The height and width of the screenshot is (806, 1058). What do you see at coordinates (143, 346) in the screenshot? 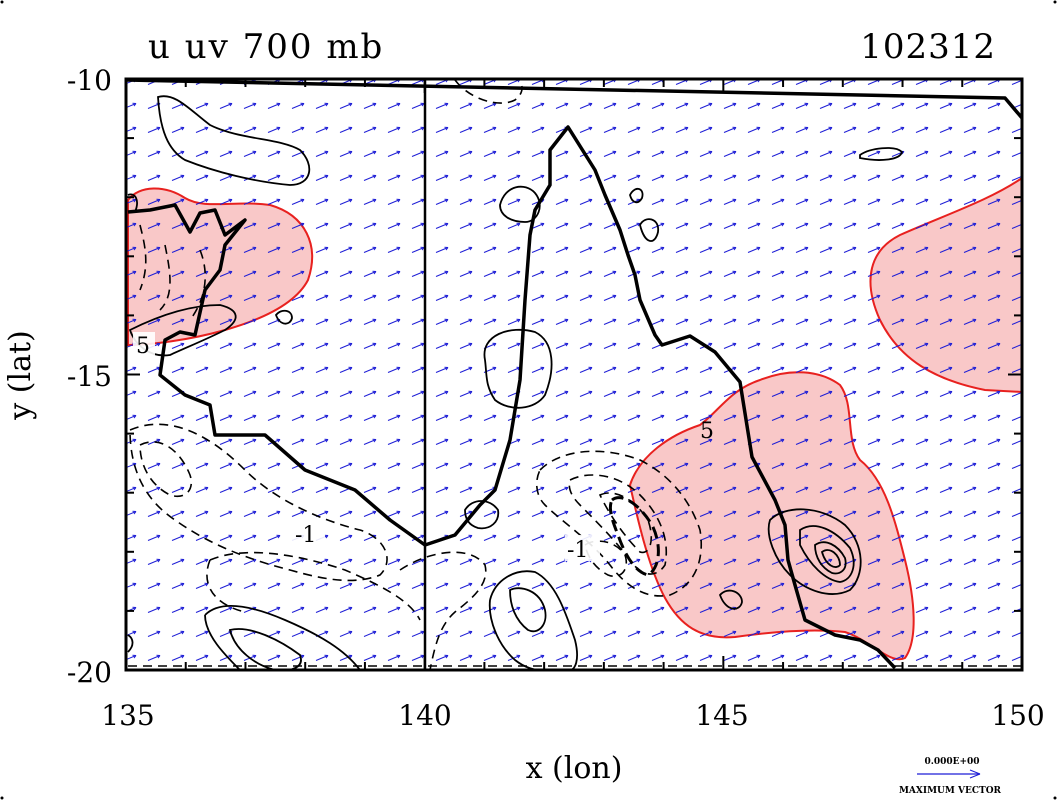
I see `contour-label: 5` at bounding box center [143, 346].